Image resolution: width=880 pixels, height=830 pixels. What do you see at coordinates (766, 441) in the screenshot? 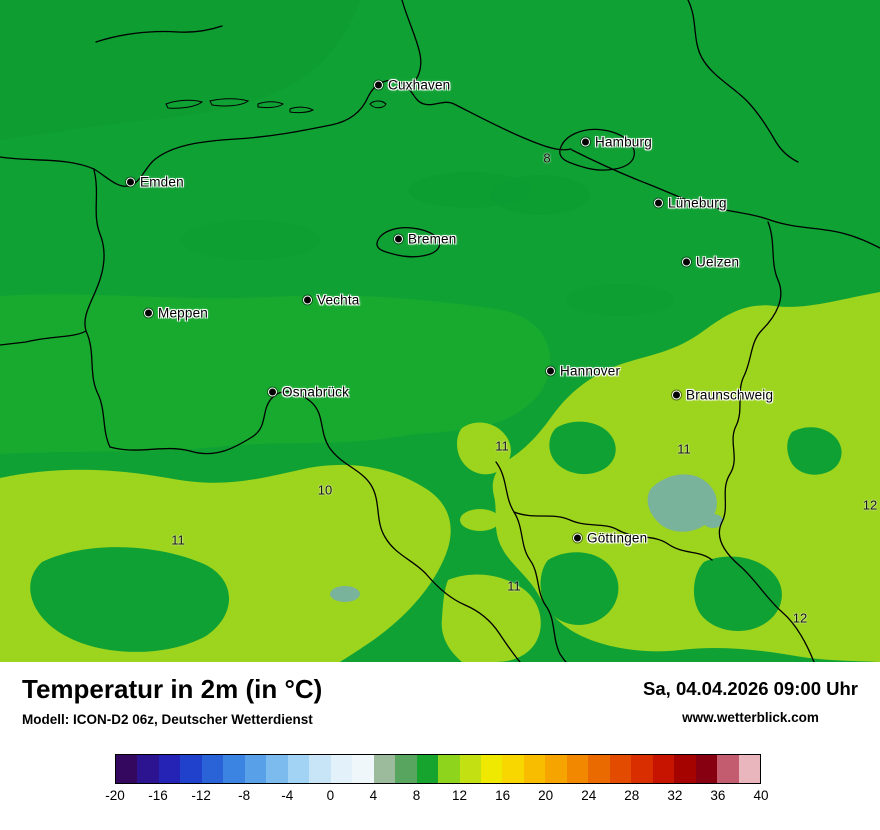
I see `map-border-saxony-anhalt` at bounding box center [766, 441].